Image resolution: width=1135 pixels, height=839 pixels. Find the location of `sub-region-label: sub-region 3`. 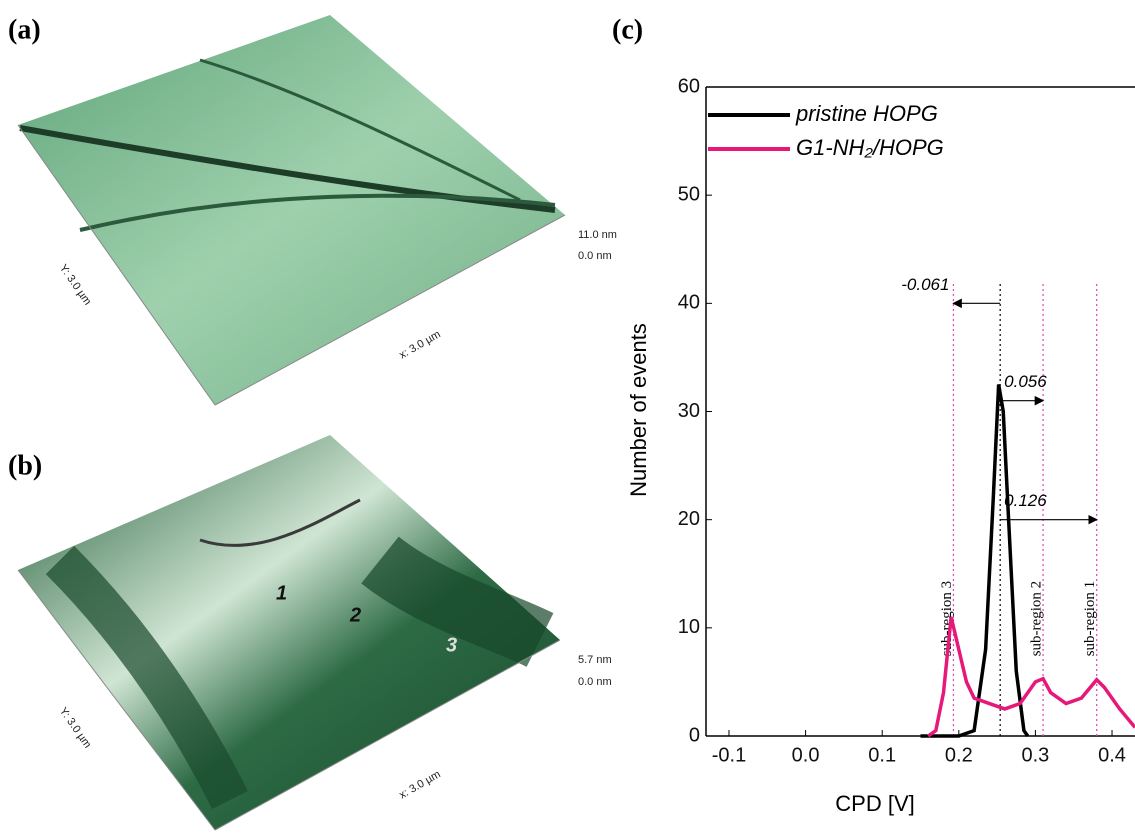

sub-region-label: sub-region 3 is located at coordinates (947, 618).